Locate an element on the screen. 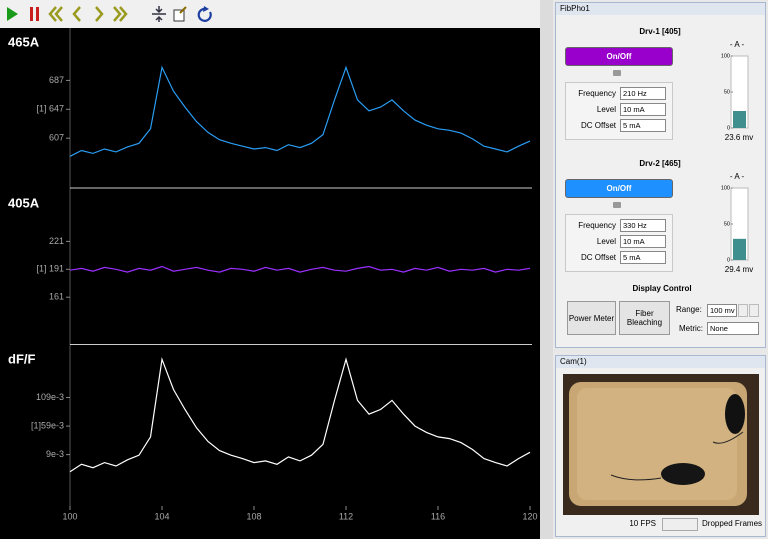  driver-title: Drv-2 [465] is located at coordinates (660, 163).